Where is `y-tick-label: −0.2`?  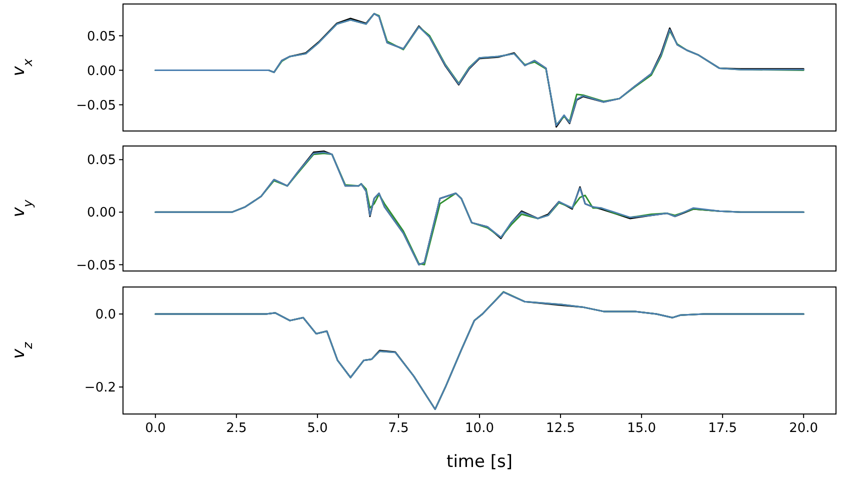
y-tick-label: −0.2 is located at coordinates (100, 388).